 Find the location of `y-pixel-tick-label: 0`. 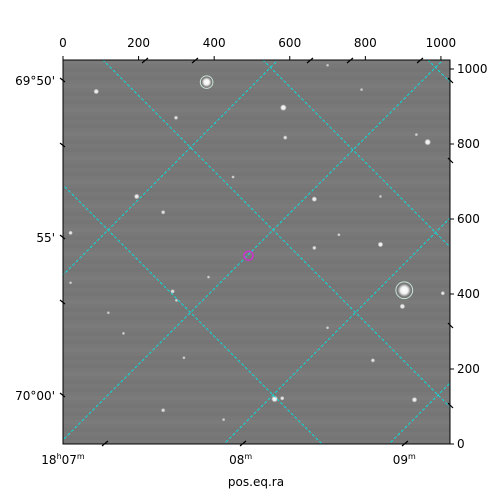

y-pixel-tick-label: 0 is located at coordinates (461, 444).